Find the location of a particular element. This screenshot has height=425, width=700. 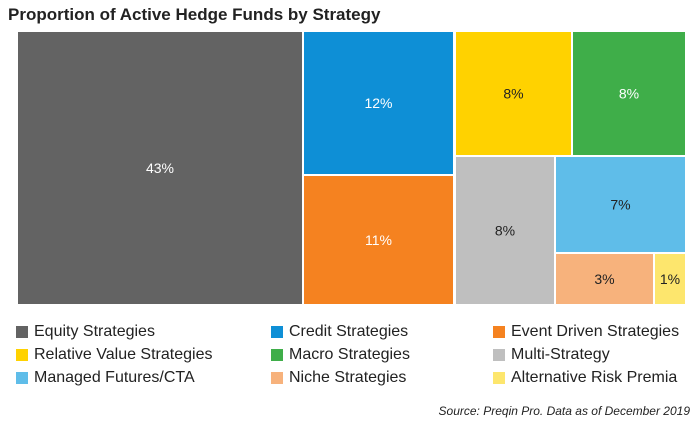

tile-event-driven-strategies is located at coordinates (378, 240).